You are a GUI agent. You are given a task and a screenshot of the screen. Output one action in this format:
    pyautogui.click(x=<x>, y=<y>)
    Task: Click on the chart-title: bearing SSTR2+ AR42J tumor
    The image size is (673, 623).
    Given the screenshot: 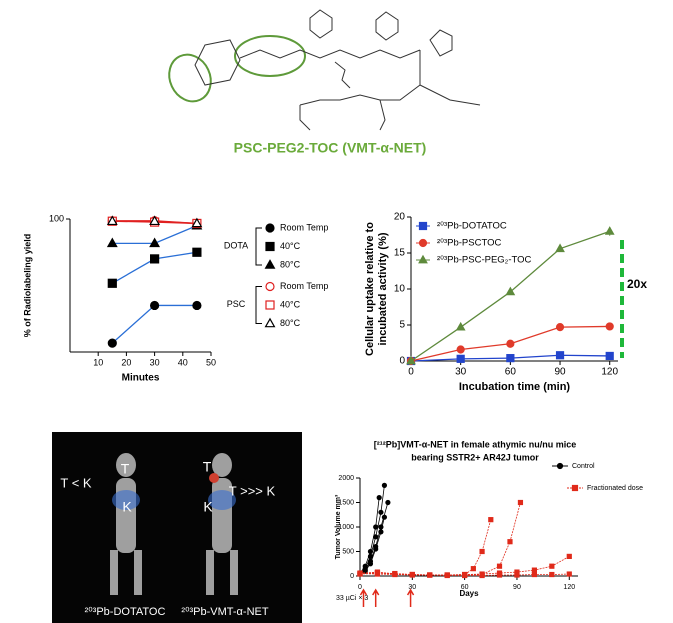 What is the action you would take?
    pyautogui.click(x=475, y=457)
    